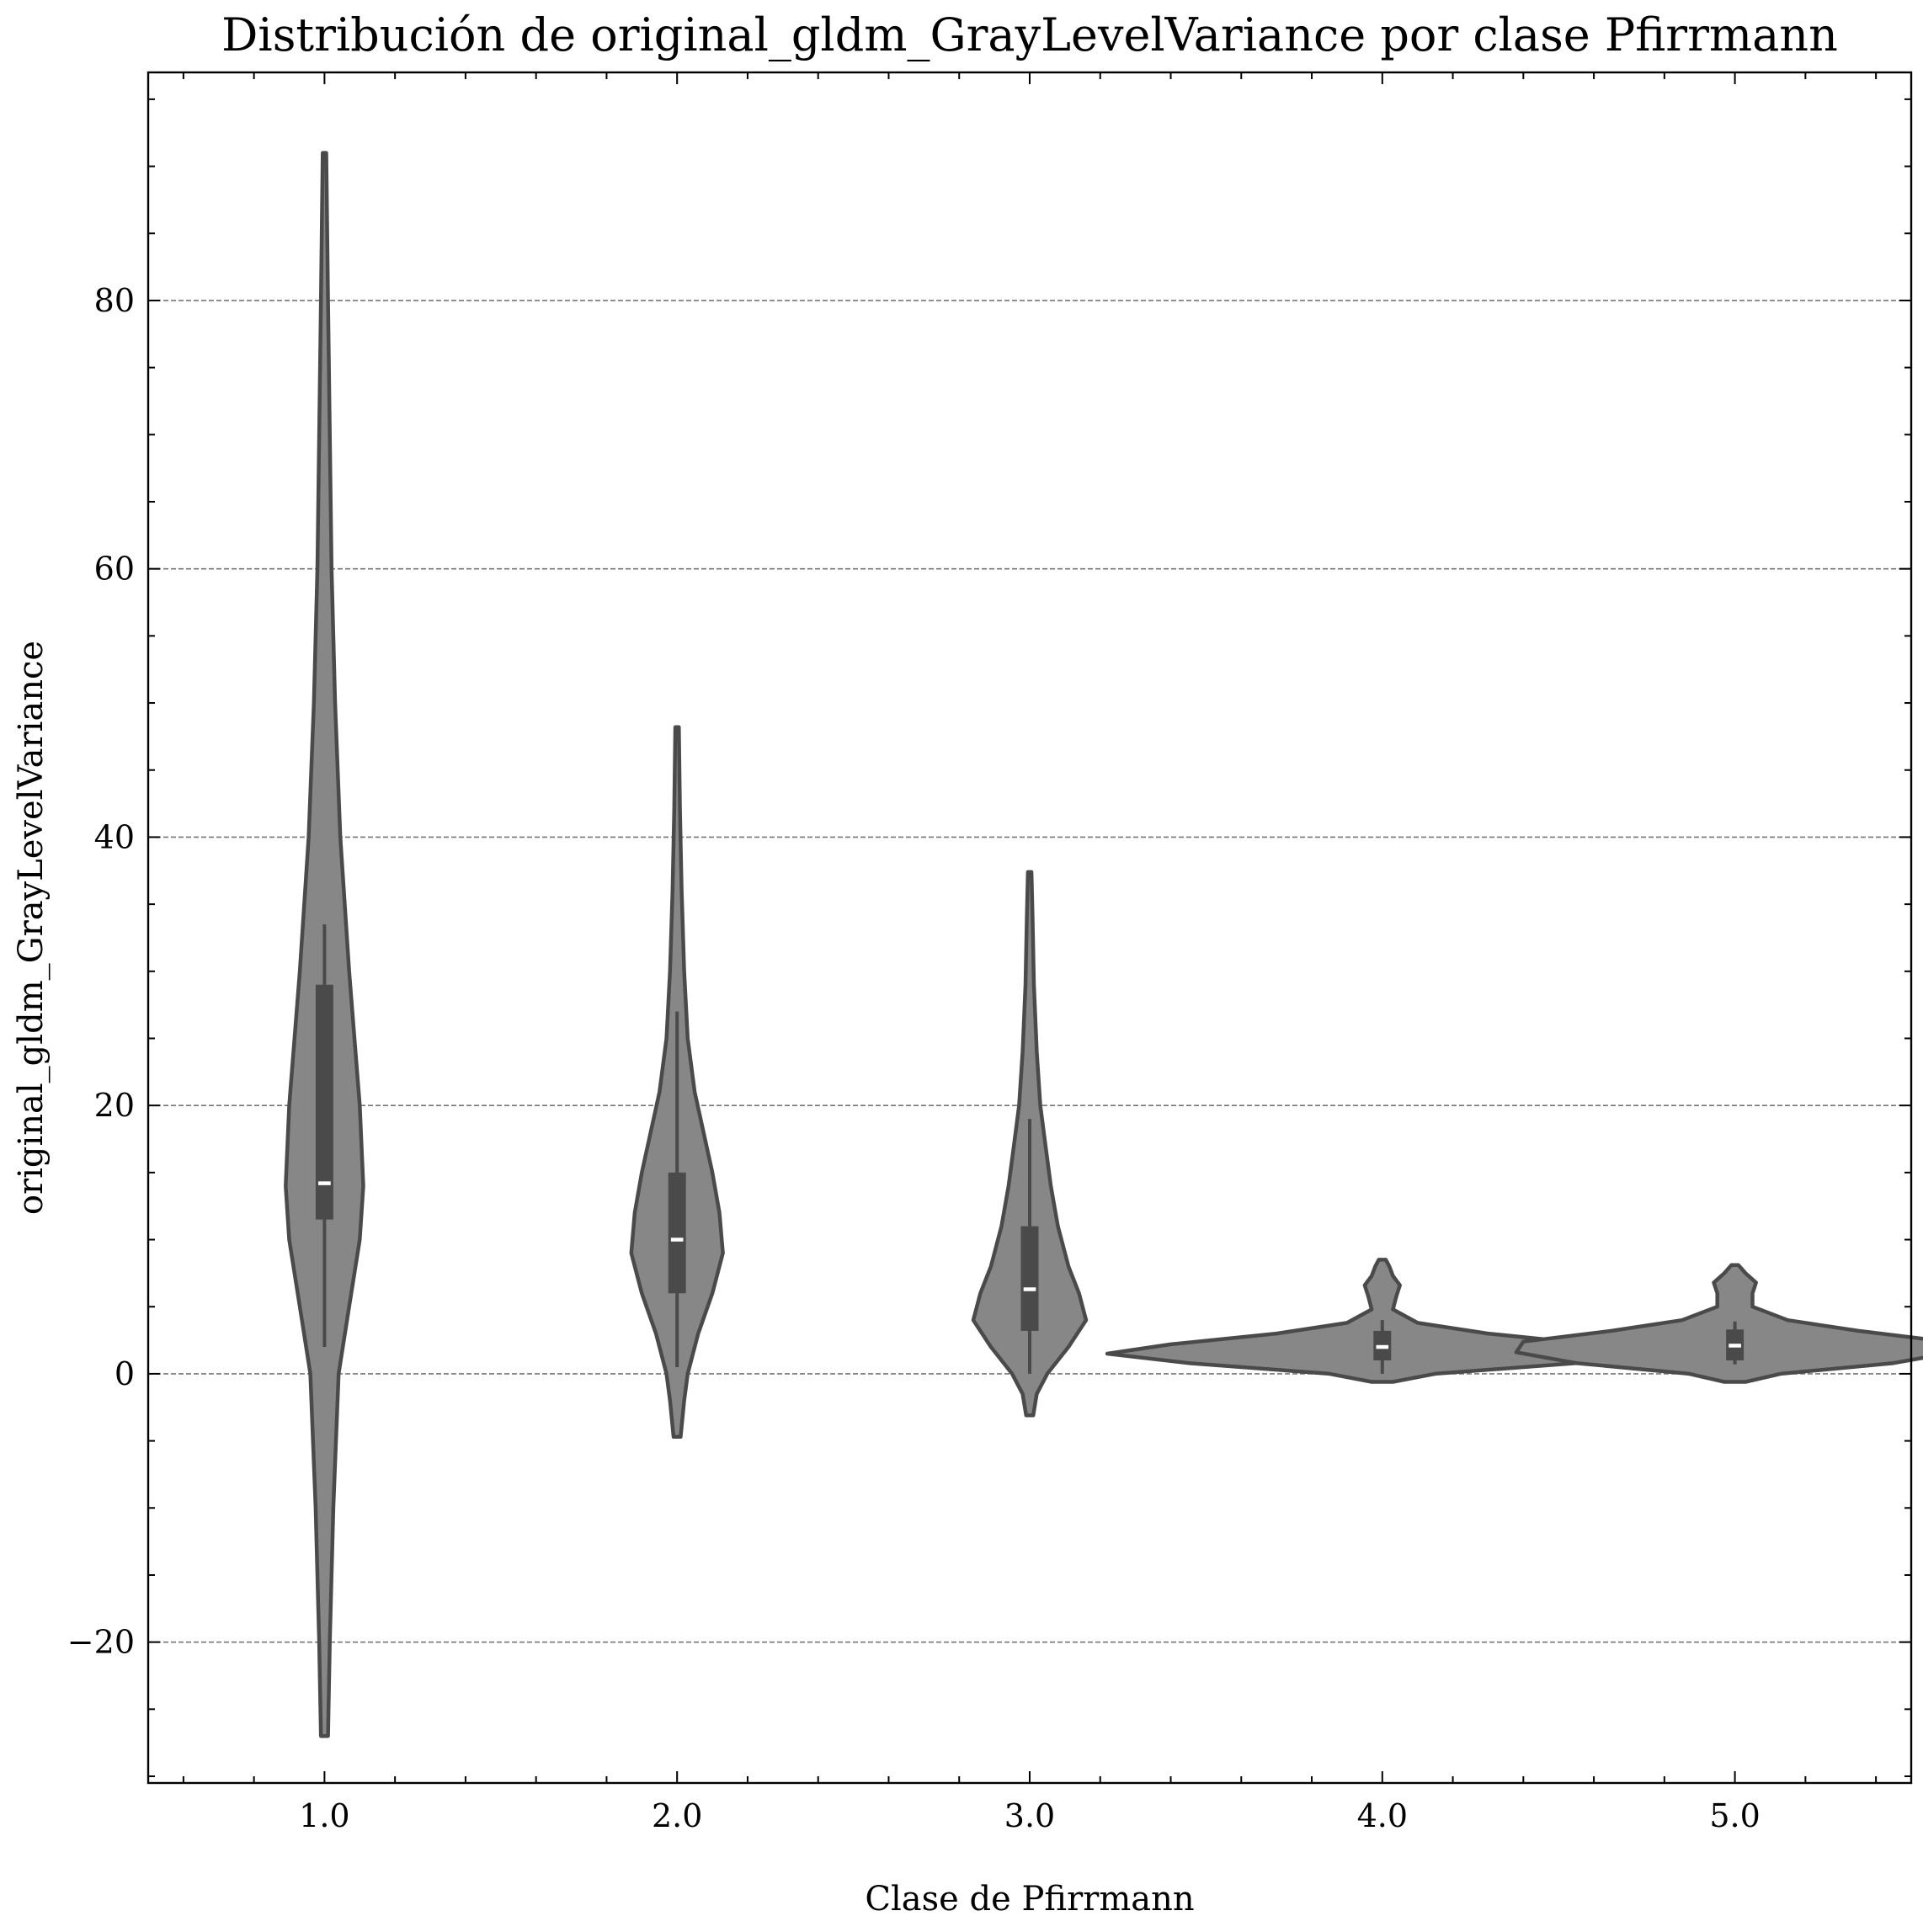  I want to click on y-tick-label: 60, so click(114, 570).